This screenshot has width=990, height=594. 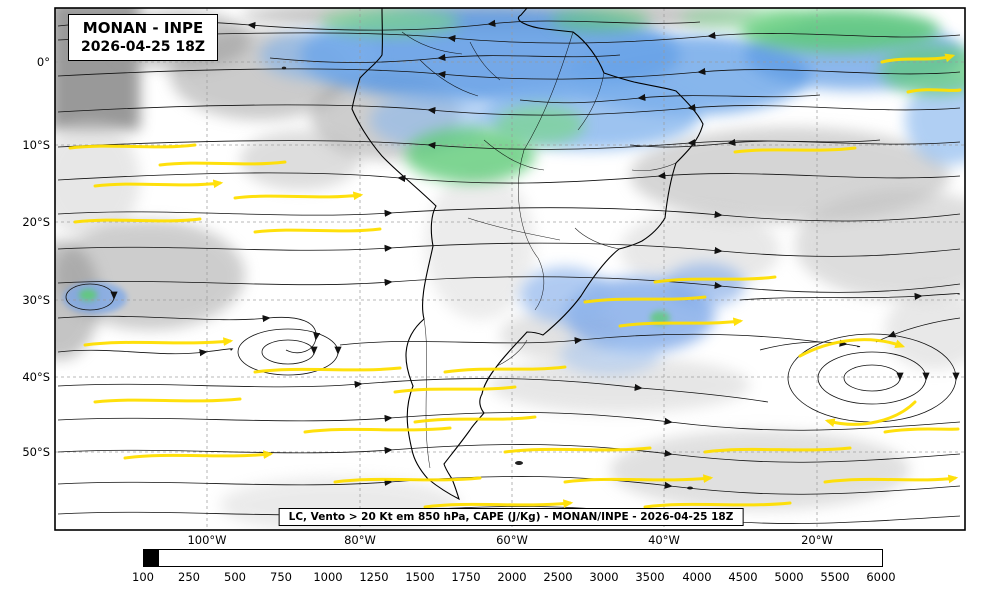 What do you see at coordinates (328, 577) in the screenshot?
I see `cbar-tick: 1000` at bounding box center [328, 577].